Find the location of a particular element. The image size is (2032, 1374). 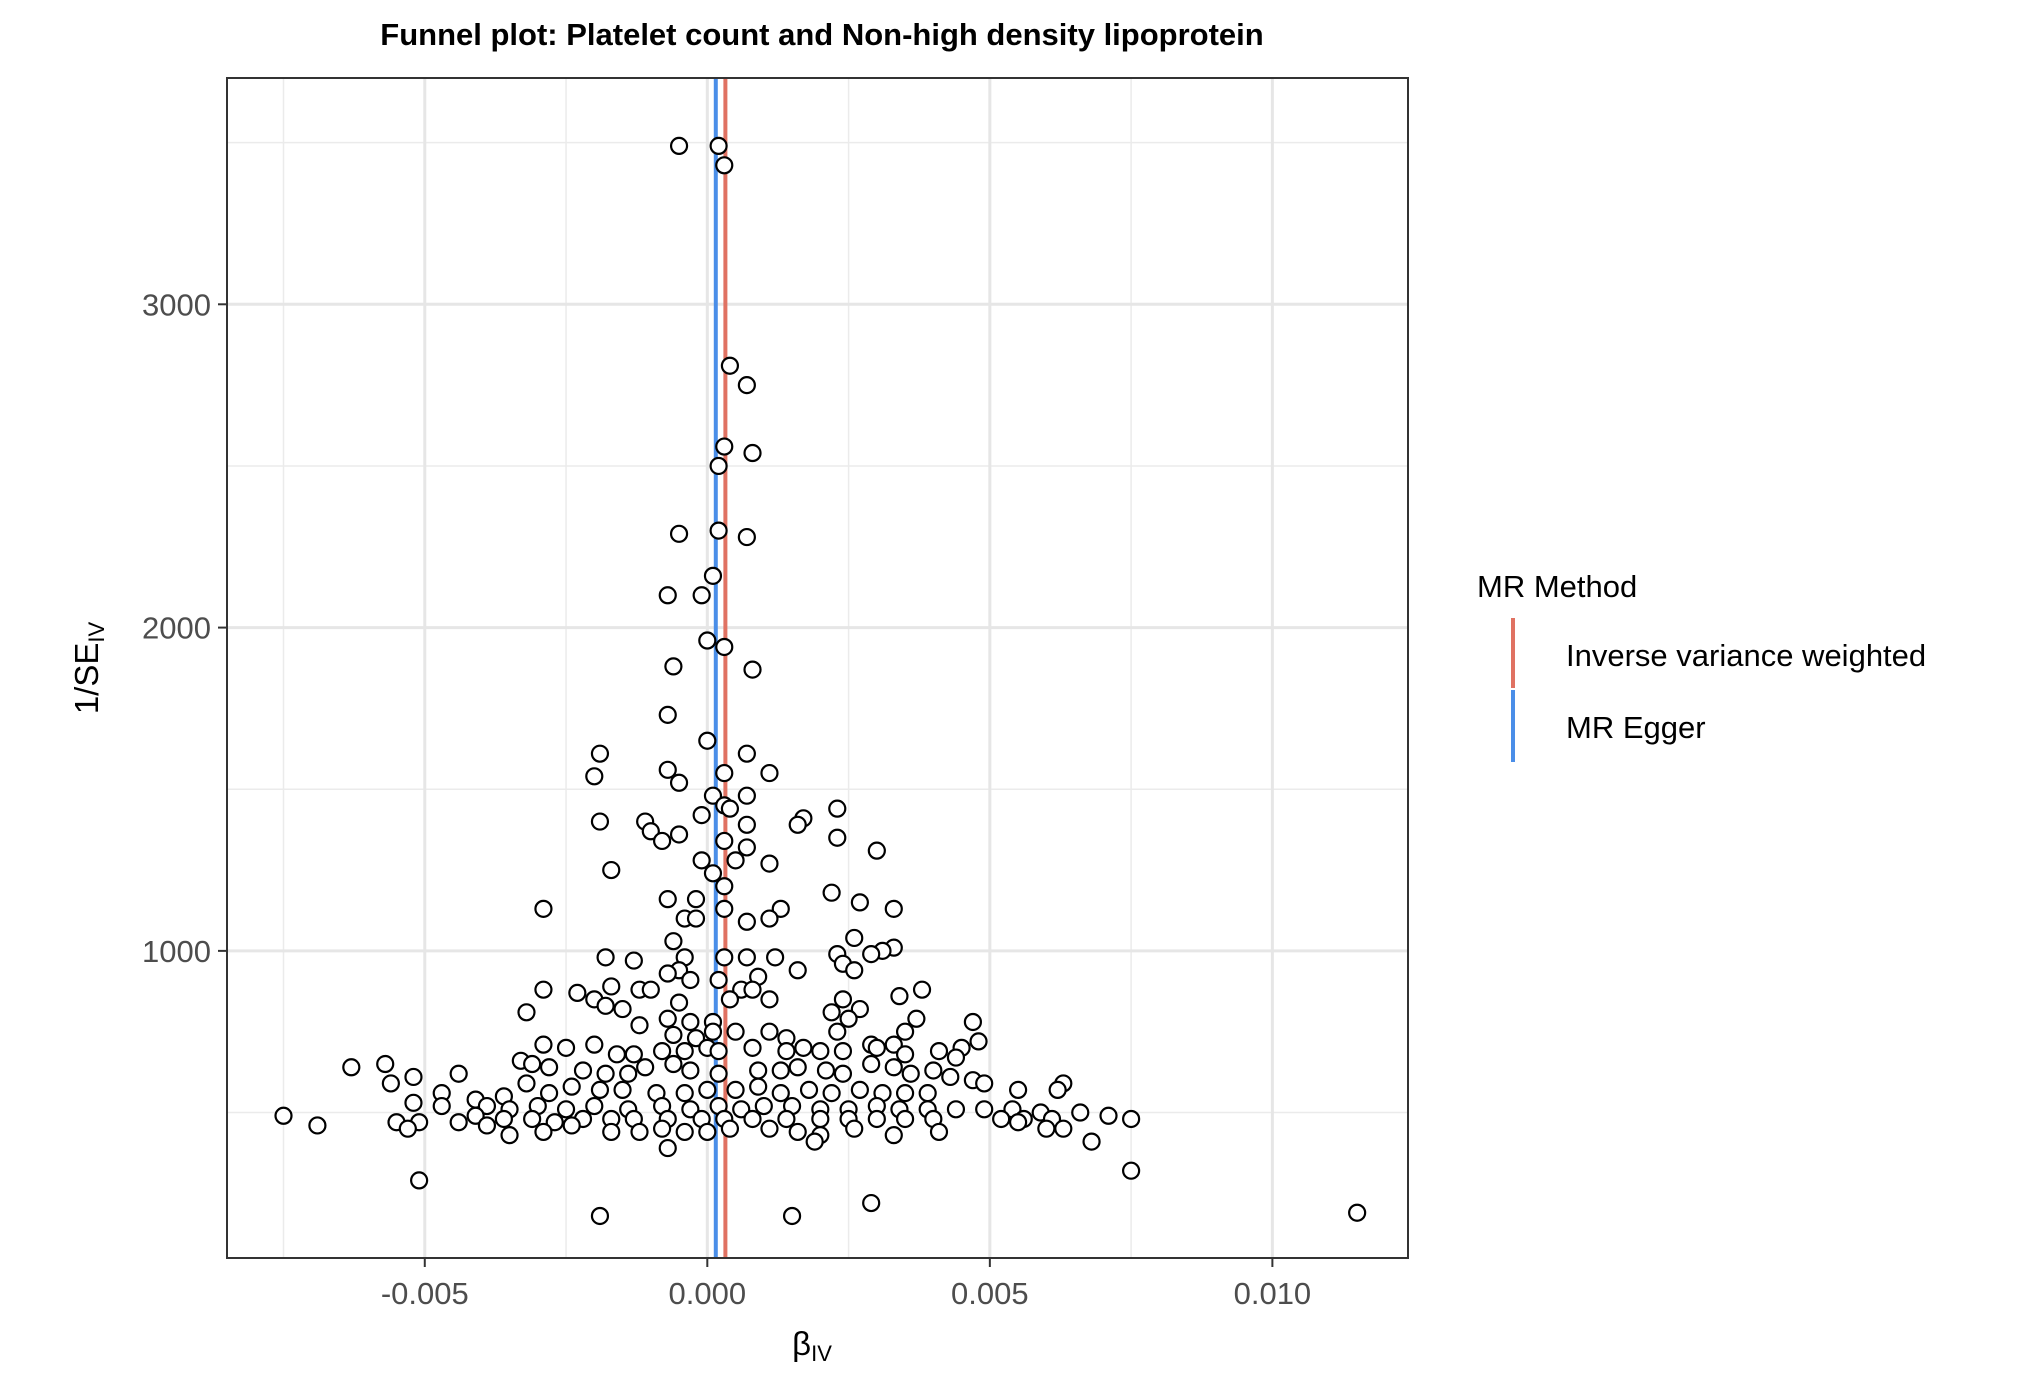

legend-label-inverse-variance-weighted: Inverse variance weighted is located at coordinates (1746, 655).